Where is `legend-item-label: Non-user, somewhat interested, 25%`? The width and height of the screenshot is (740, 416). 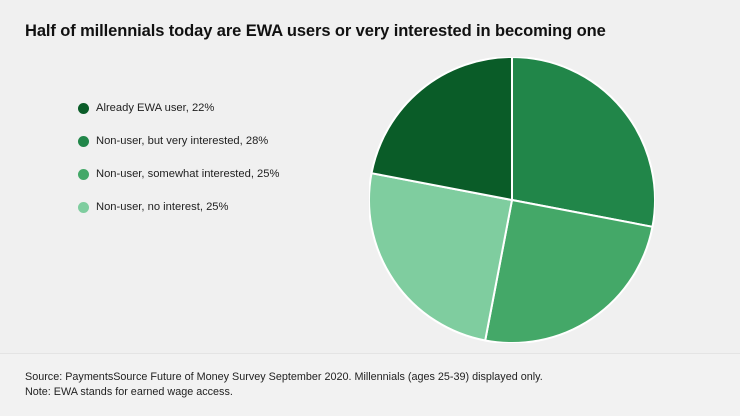
legend-item-label: Non-user, somewhat interested, 25% is located at coordinates (188, 173).